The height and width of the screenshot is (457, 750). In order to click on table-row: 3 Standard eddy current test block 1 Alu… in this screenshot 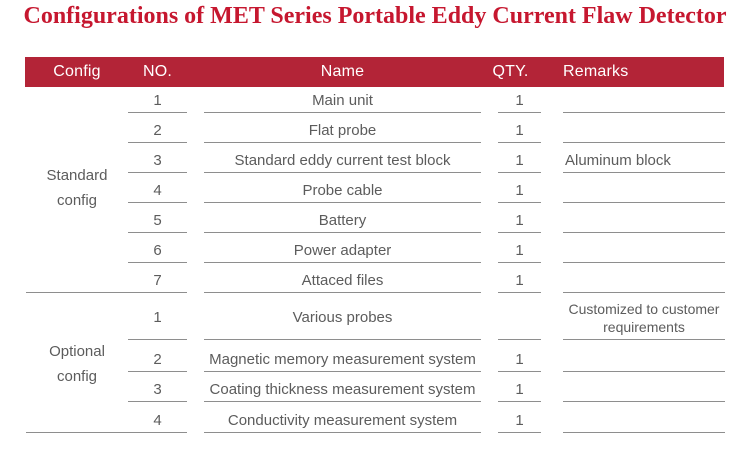, I will do `click(375, 159)`.